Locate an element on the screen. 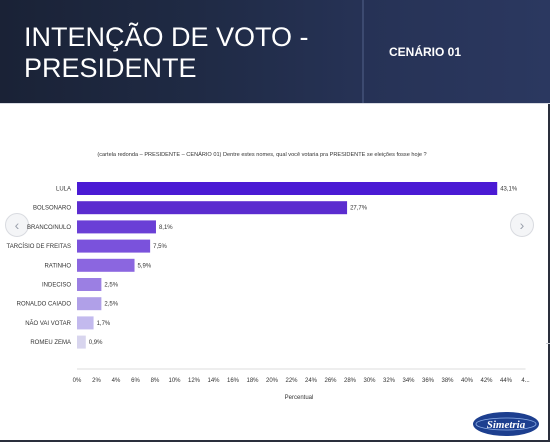 Image resolution: width=550 pixels, height=446 pixels. x-tick-label: 4% is located at coordinates (116, 381).